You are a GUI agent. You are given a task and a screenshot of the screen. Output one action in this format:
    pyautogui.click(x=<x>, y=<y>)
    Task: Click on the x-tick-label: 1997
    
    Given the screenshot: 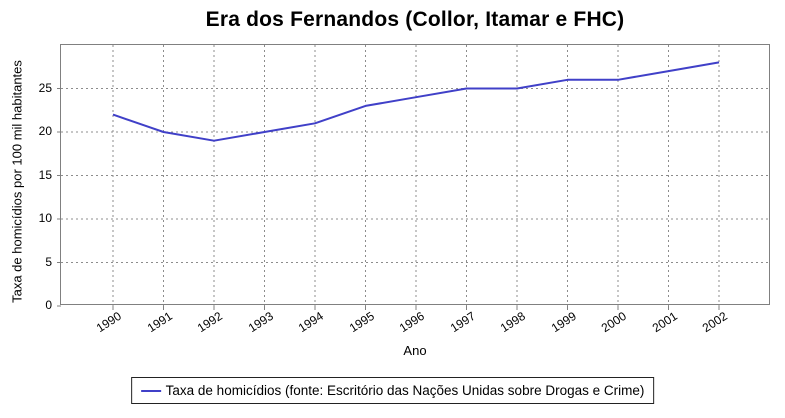 What is the action you would take?
    pyautogui.click(x=462, y=322)
    